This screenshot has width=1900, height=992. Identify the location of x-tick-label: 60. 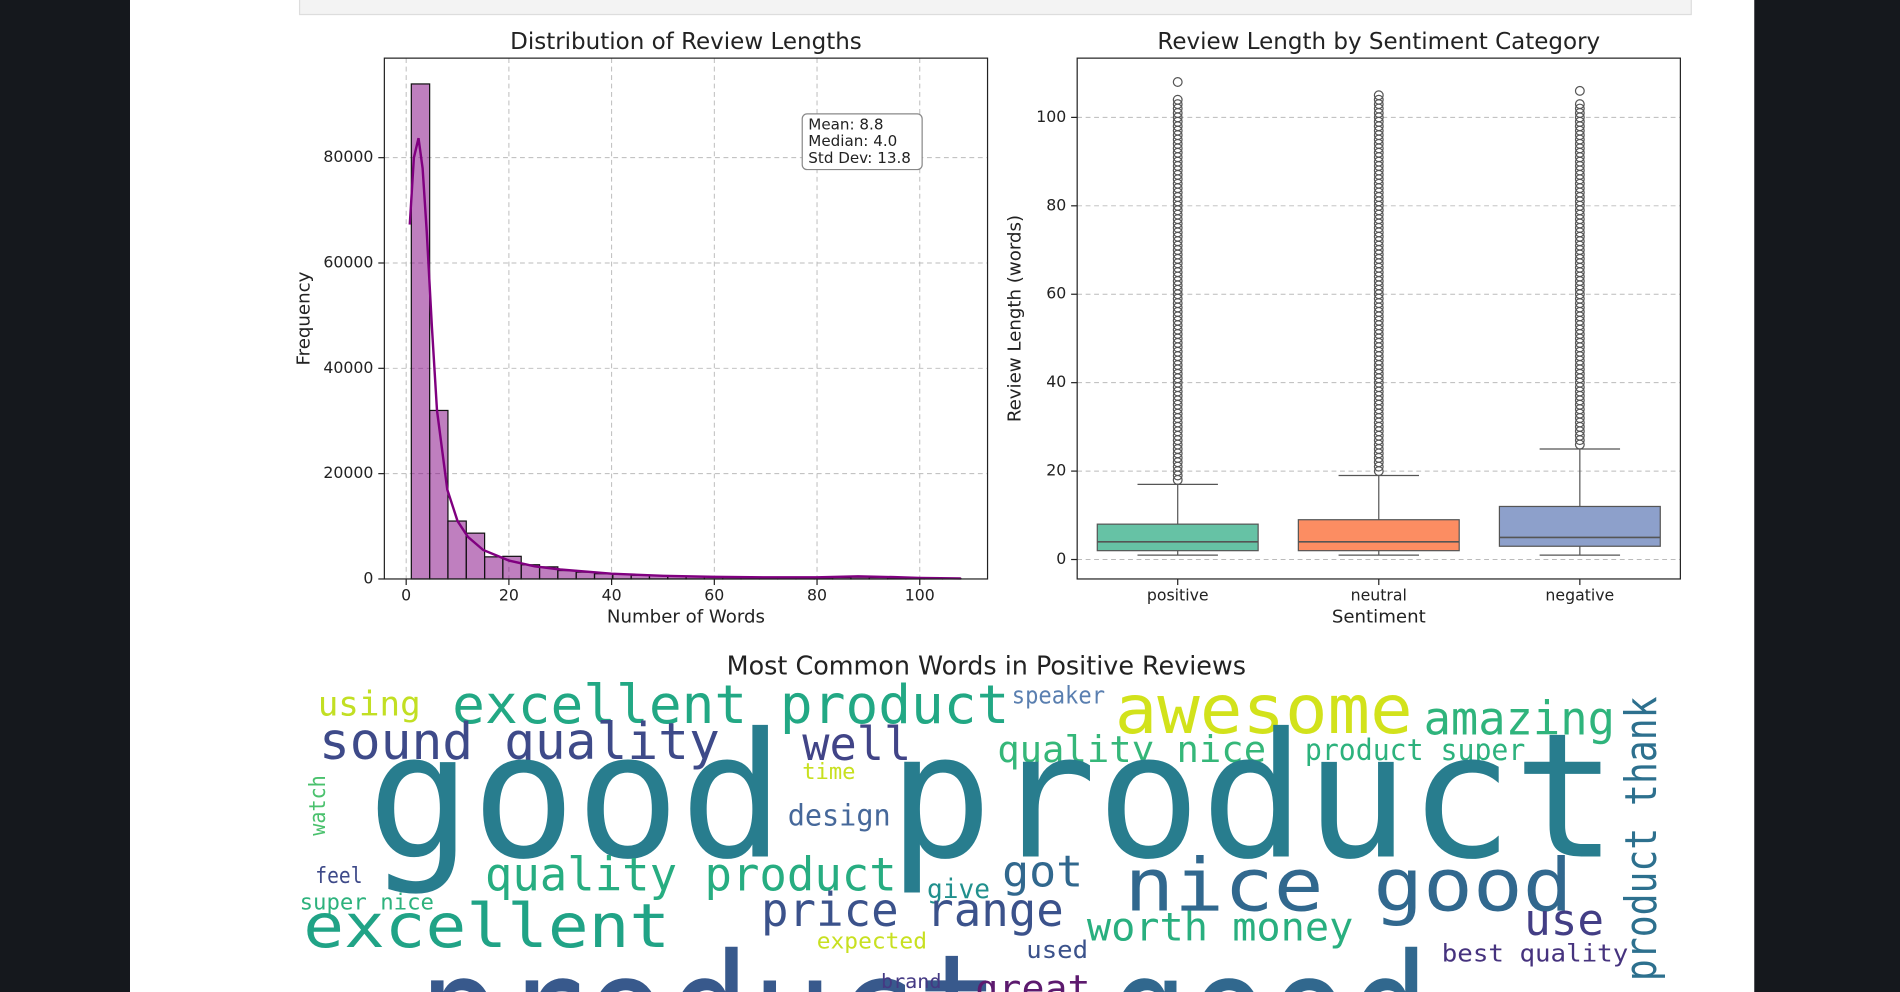
(714, 594).